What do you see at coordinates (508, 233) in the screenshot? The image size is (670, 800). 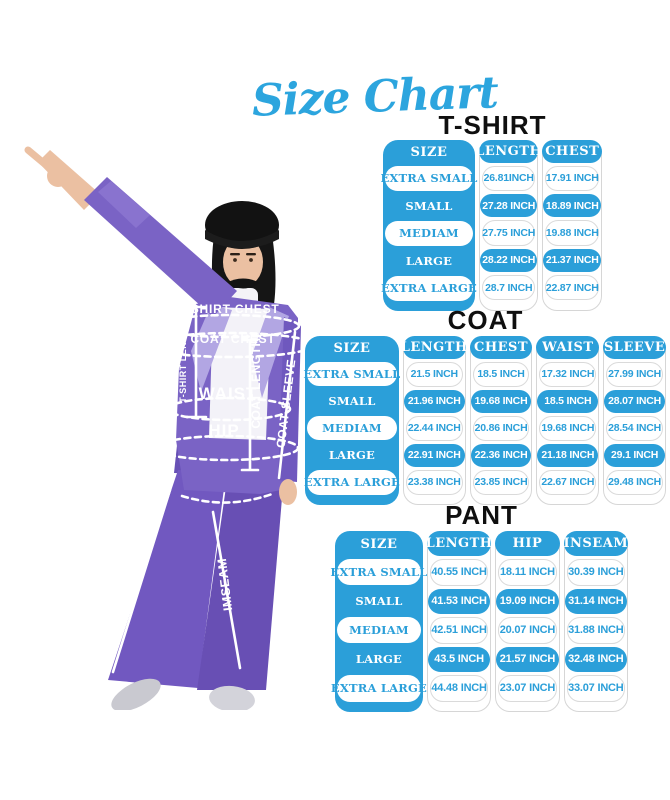 I see `value-cell: 27.75 INCH` at bounding box center [508, 233].